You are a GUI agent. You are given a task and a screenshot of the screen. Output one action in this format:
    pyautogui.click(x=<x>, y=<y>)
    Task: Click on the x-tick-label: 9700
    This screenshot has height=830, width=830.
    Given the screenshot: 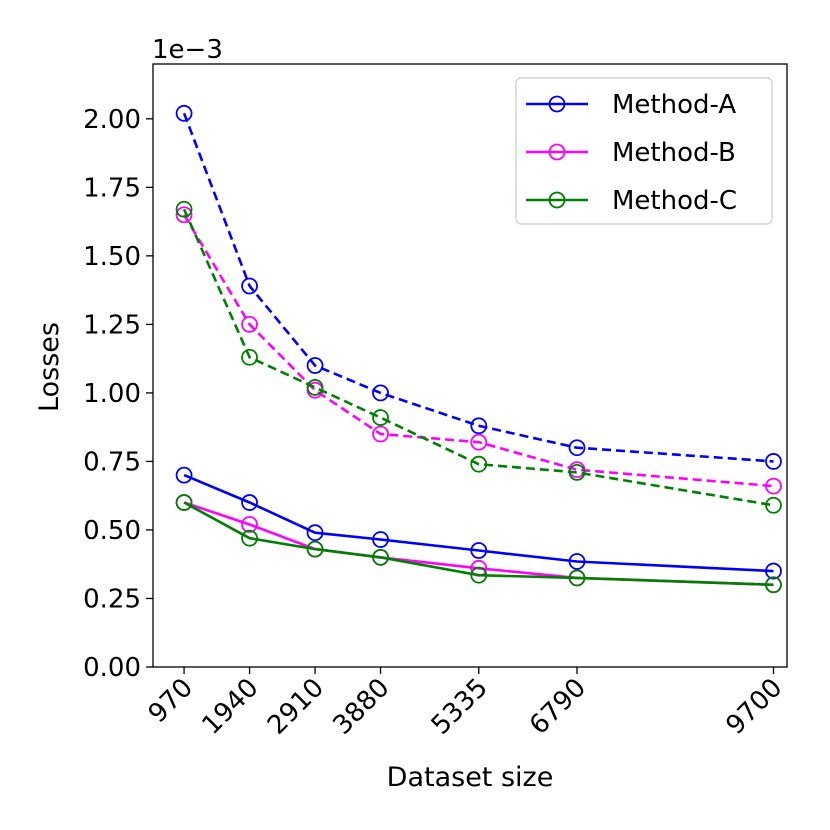 What is the action you would take?
    pyautogui.click(x=754, y=707)
    